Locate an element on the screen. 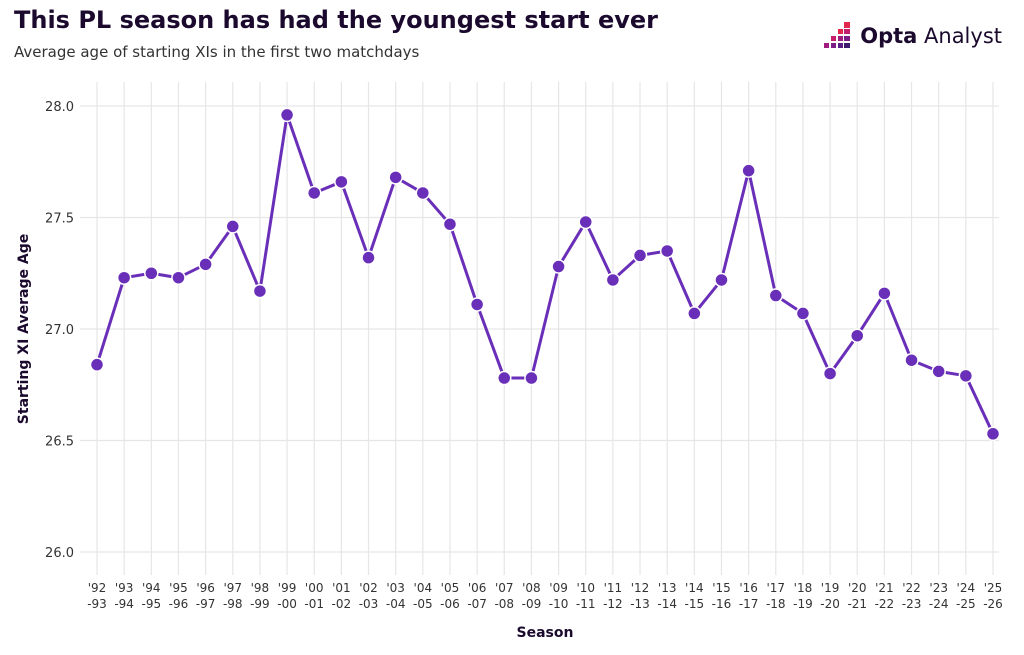  x-tick-label: -14 is located at coordinates (667, 604).